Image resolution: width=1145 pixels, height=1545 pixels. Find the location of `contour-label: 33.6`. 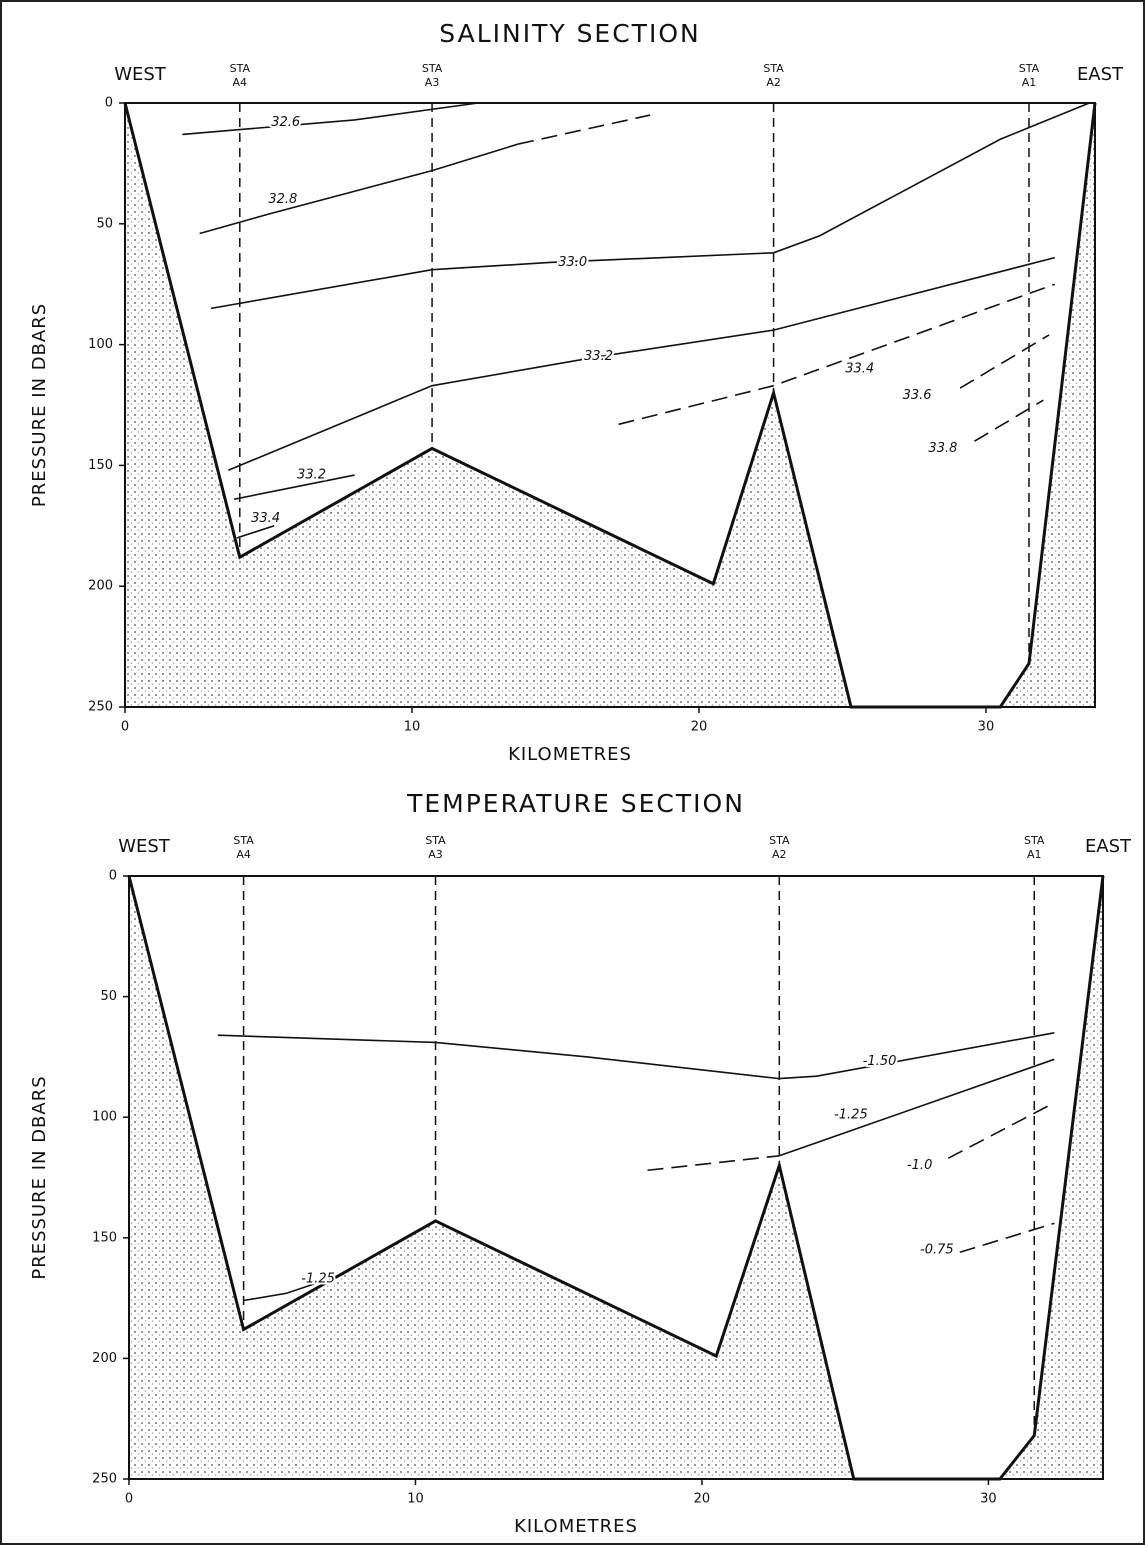

contour-label: 33.6 is located at coordinates (917, 395).